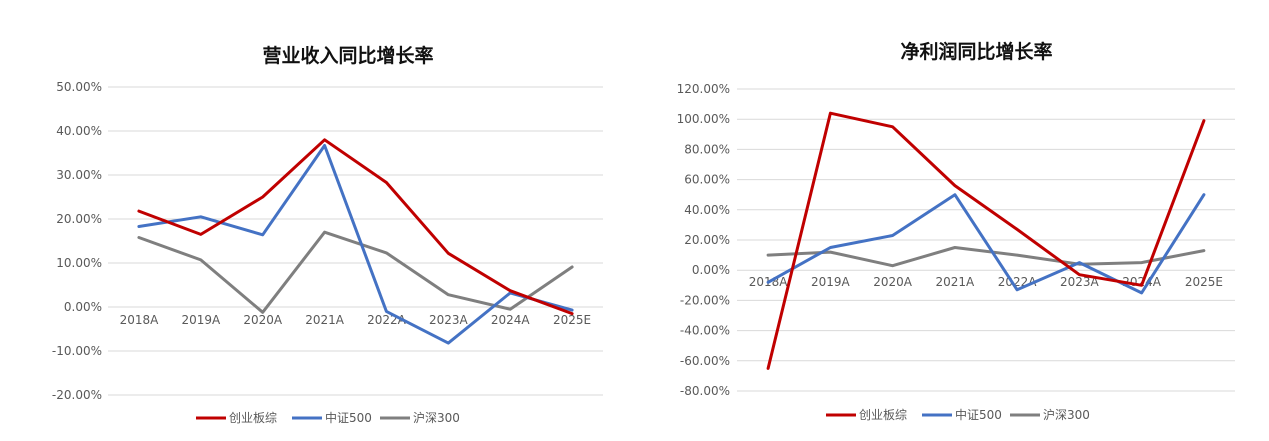 This screenshot has height=441, width=1269. I want to click on y-tick-label: 60.00%, so click(707, 180).